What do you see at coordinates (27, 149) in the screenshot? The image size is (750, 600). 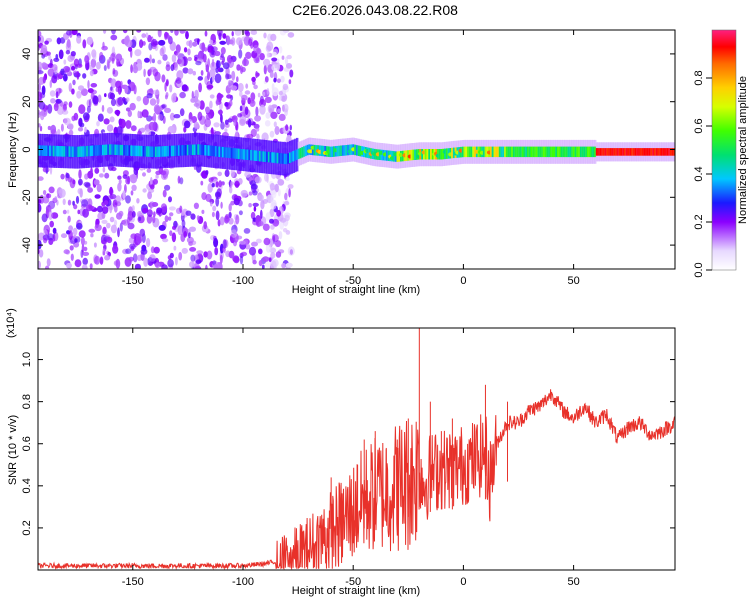 I see `spectrogram-y-tick-label: 0` at bounding box center [27, 149].